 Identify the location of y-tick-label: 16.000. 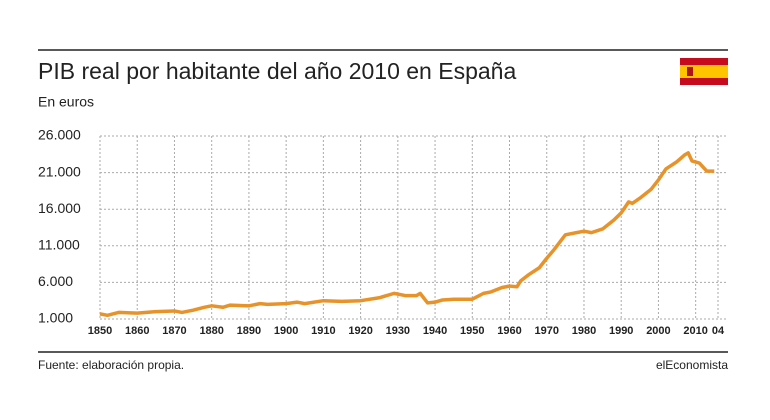
(59, 208).